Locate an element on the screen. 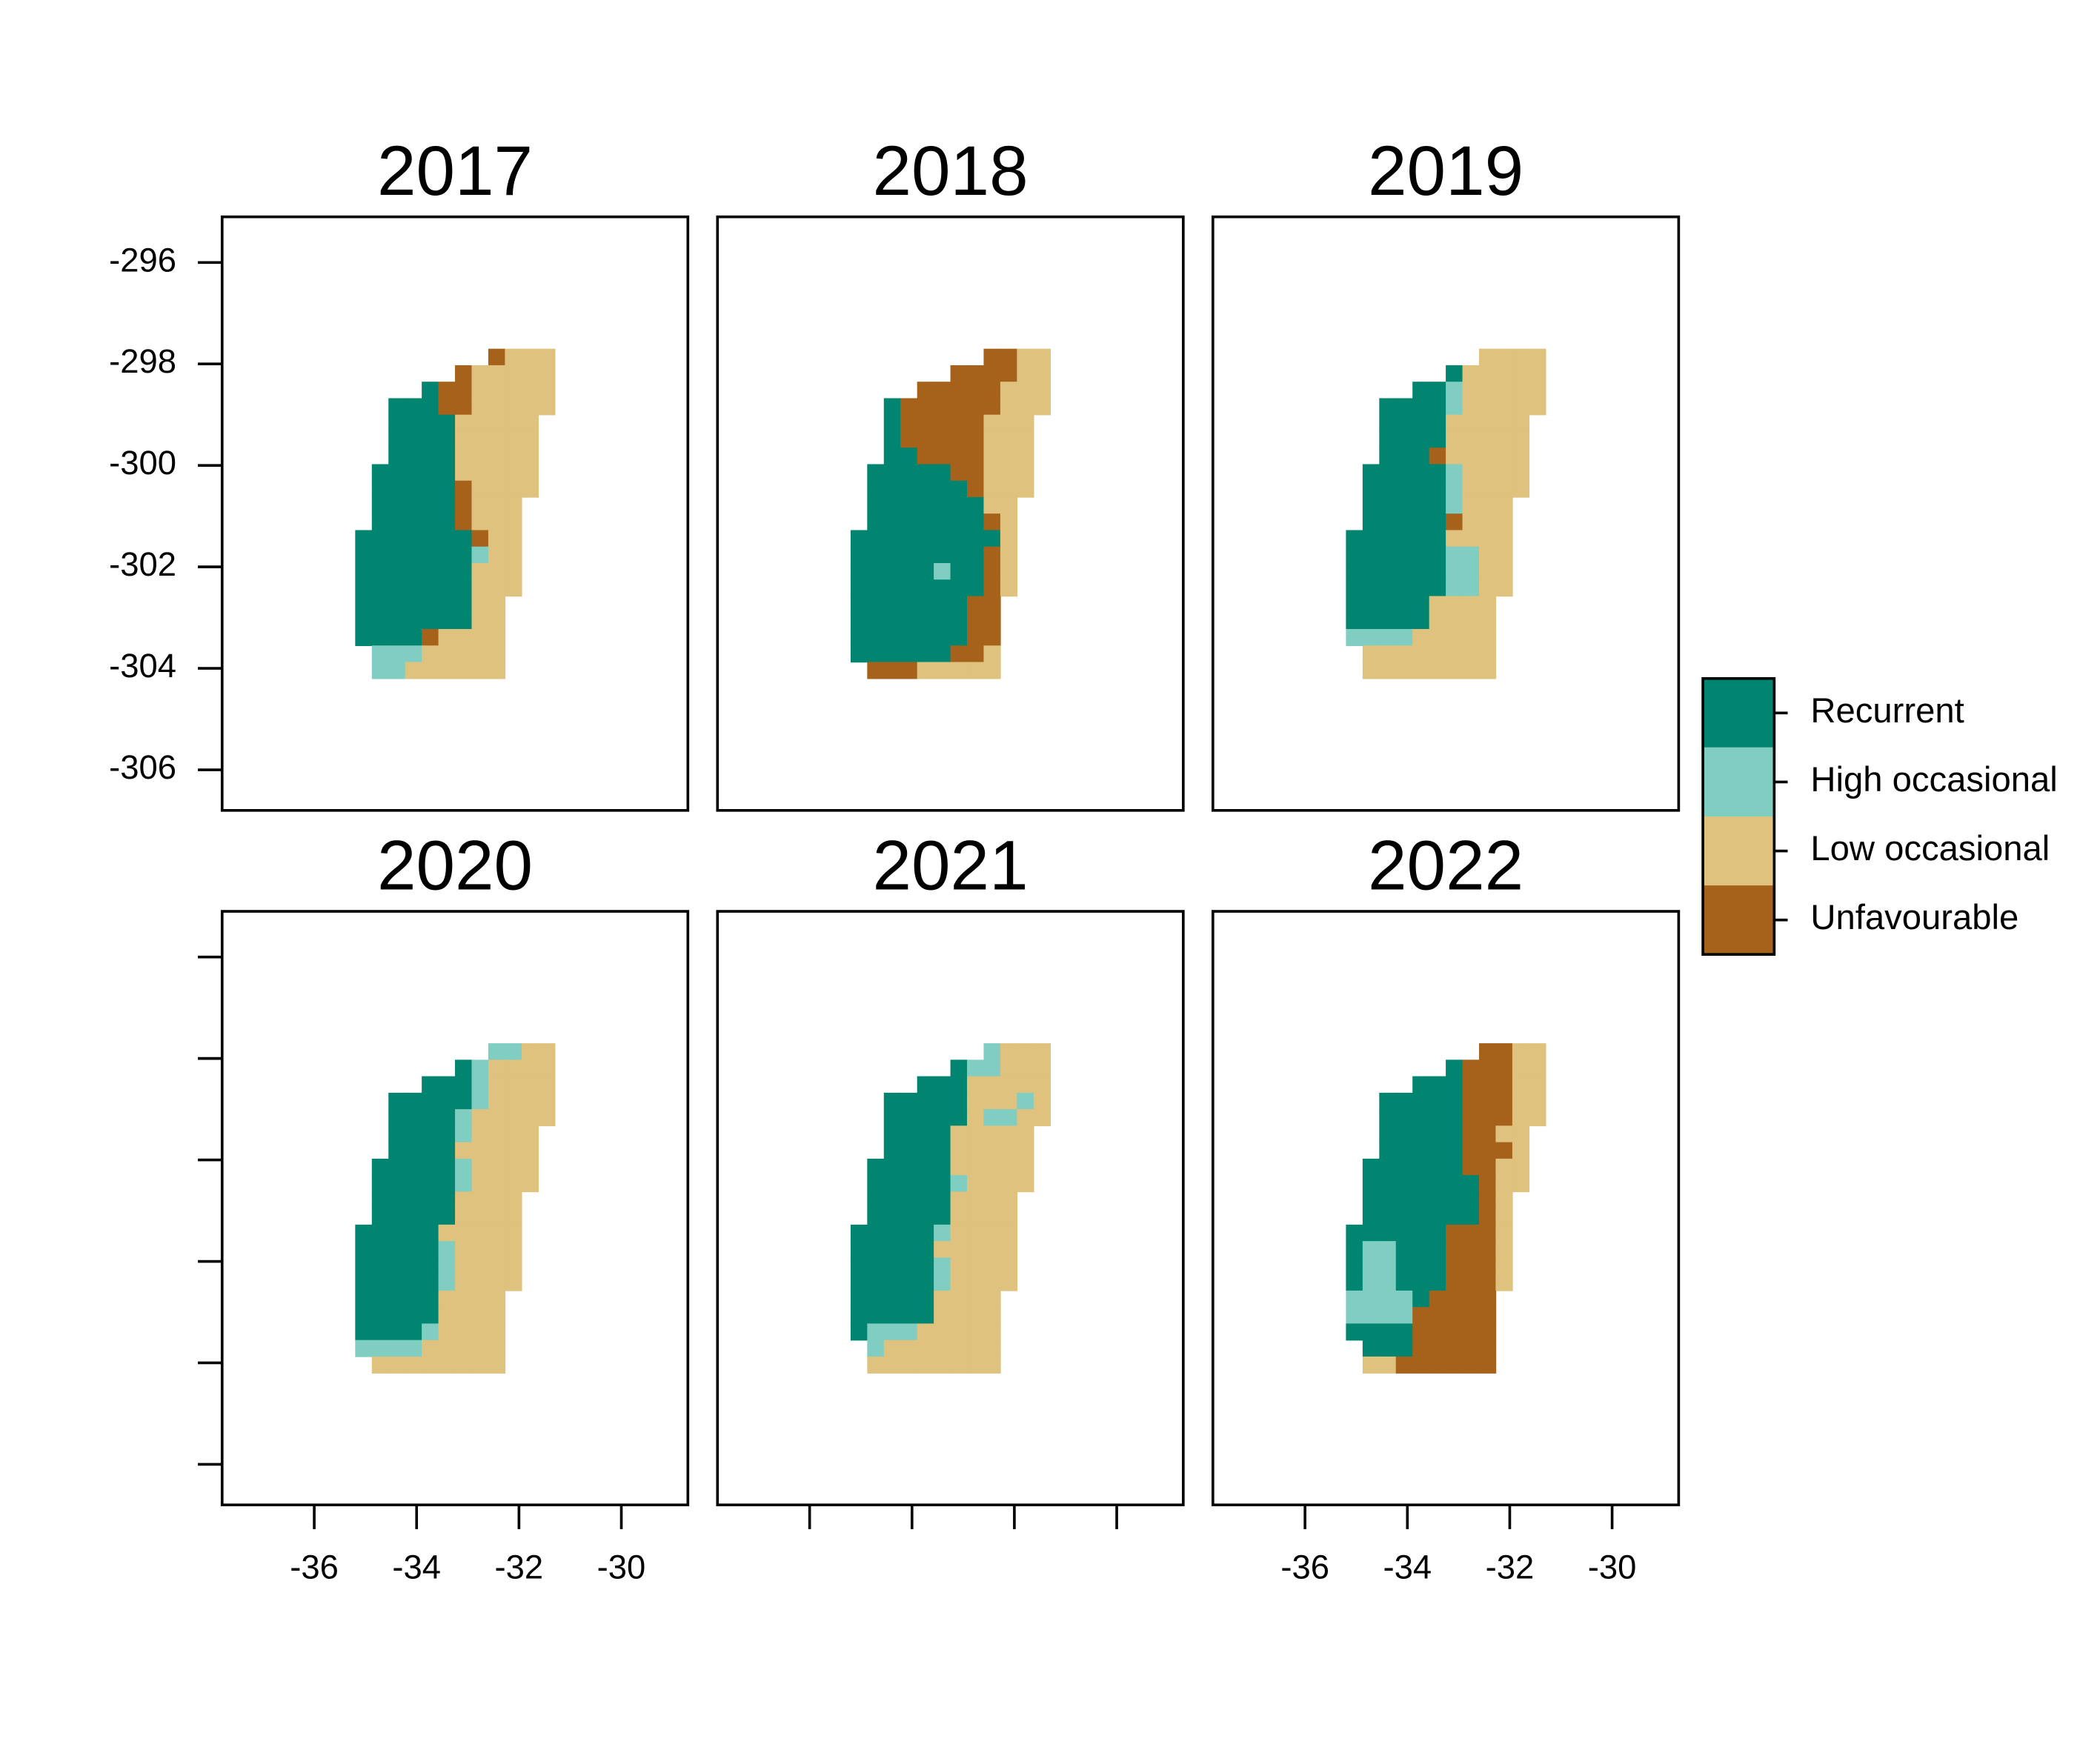  legend-label: Recurrent is located at coordinates (1887, 711).